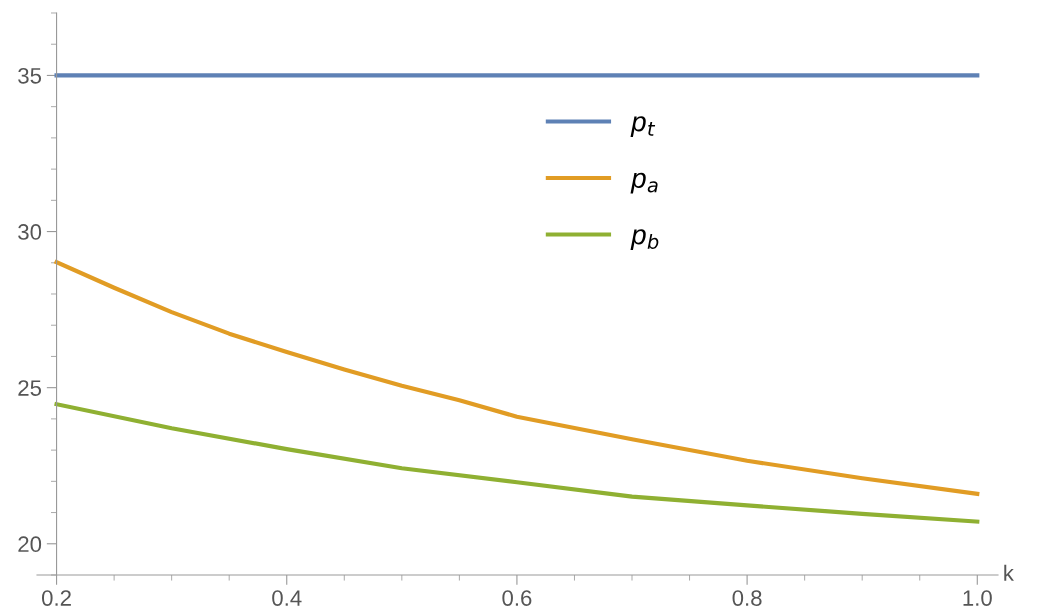 This screenshot has height=612, width=1043. What do you see at coordinates (30, 544) in the screenshot?
I see `y-tick-label: 20` at bounding box center [30, 544].